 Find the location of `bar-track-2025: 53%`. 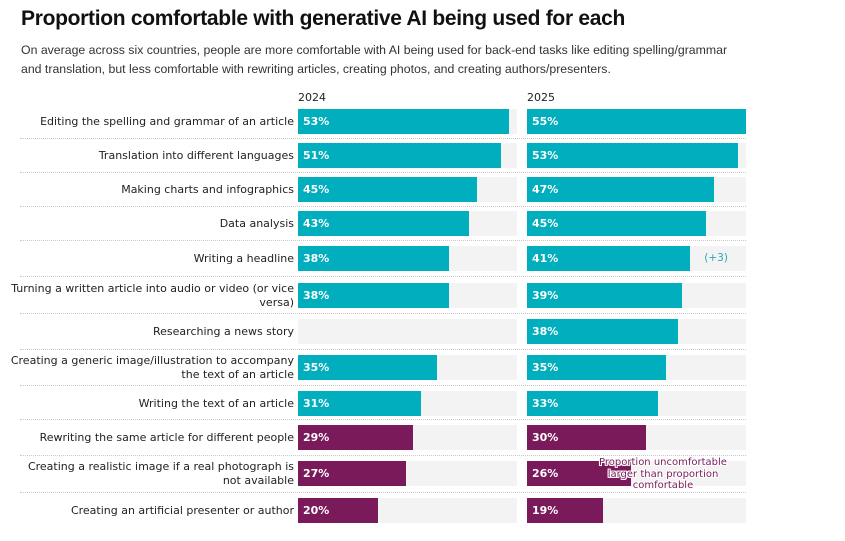

bar-track-2025: 53% is located at coordinates (636, 155).